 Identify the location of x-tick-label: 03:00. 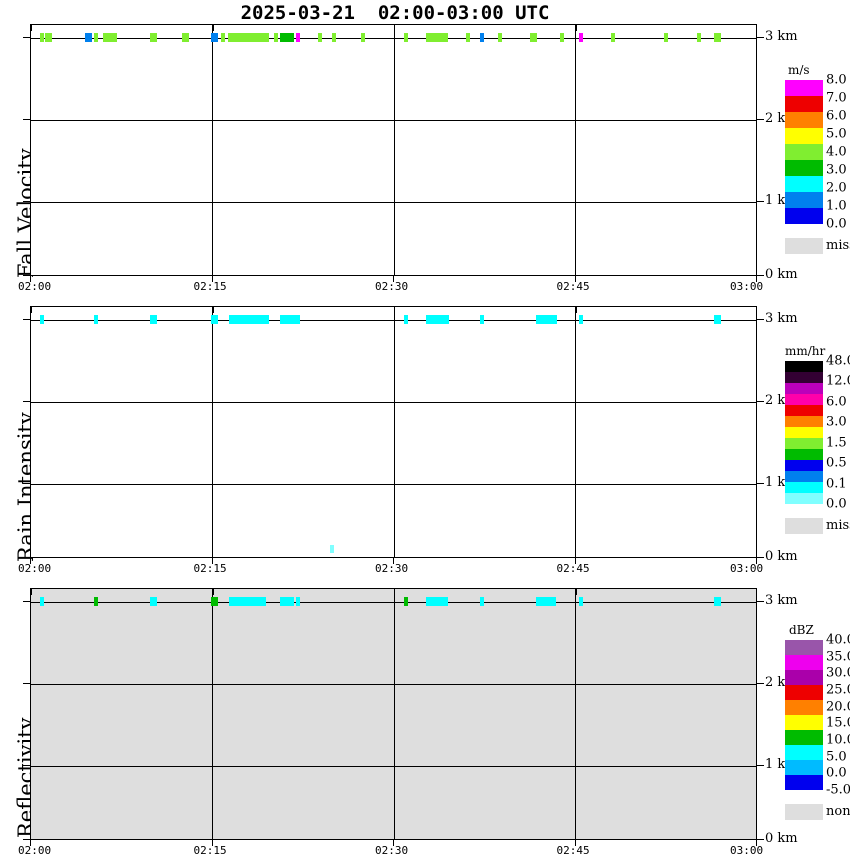
(747, 850).